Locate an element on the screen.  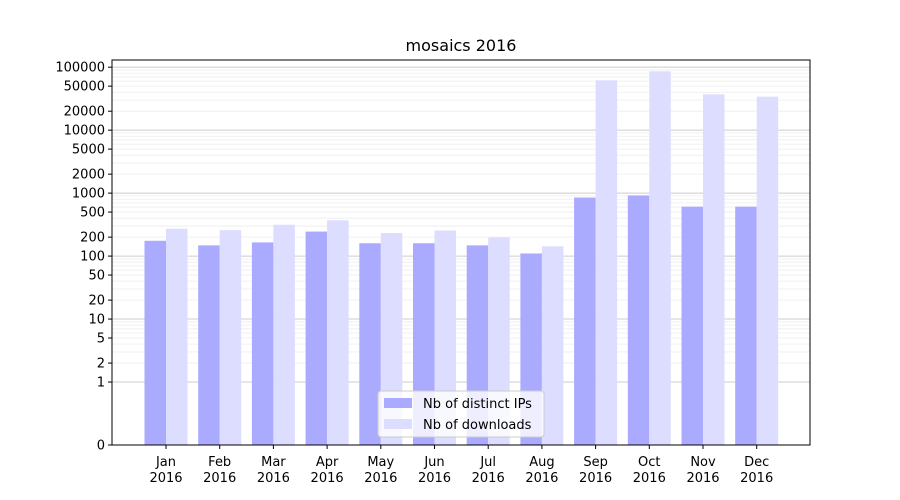
legend: Nb of distinct IPs Nb of downloads is located at coordinates (461, 414).